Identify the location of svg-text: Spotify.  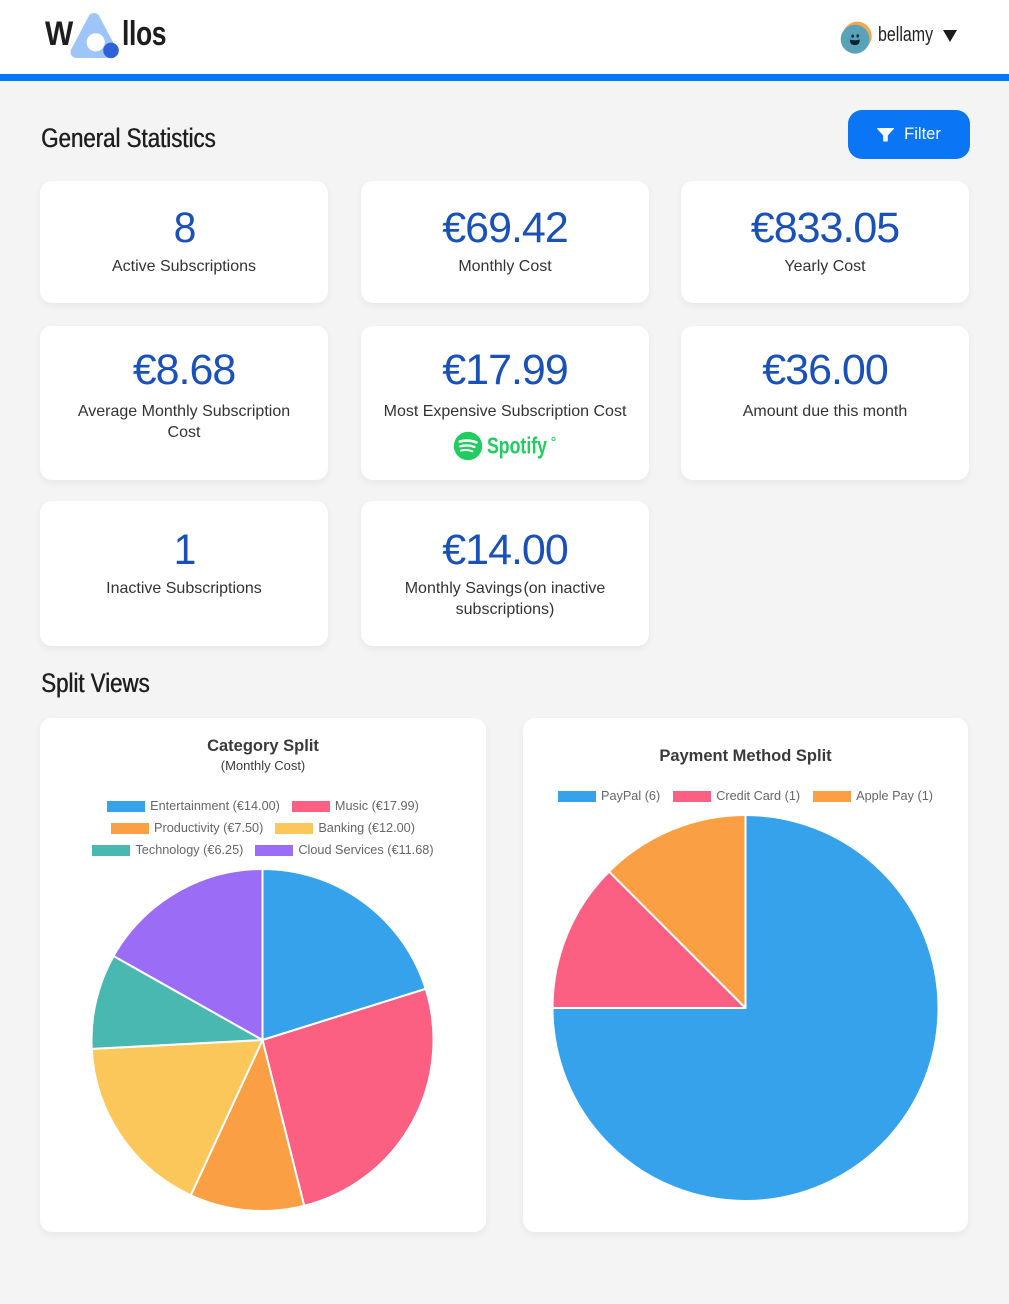
(517, 446).